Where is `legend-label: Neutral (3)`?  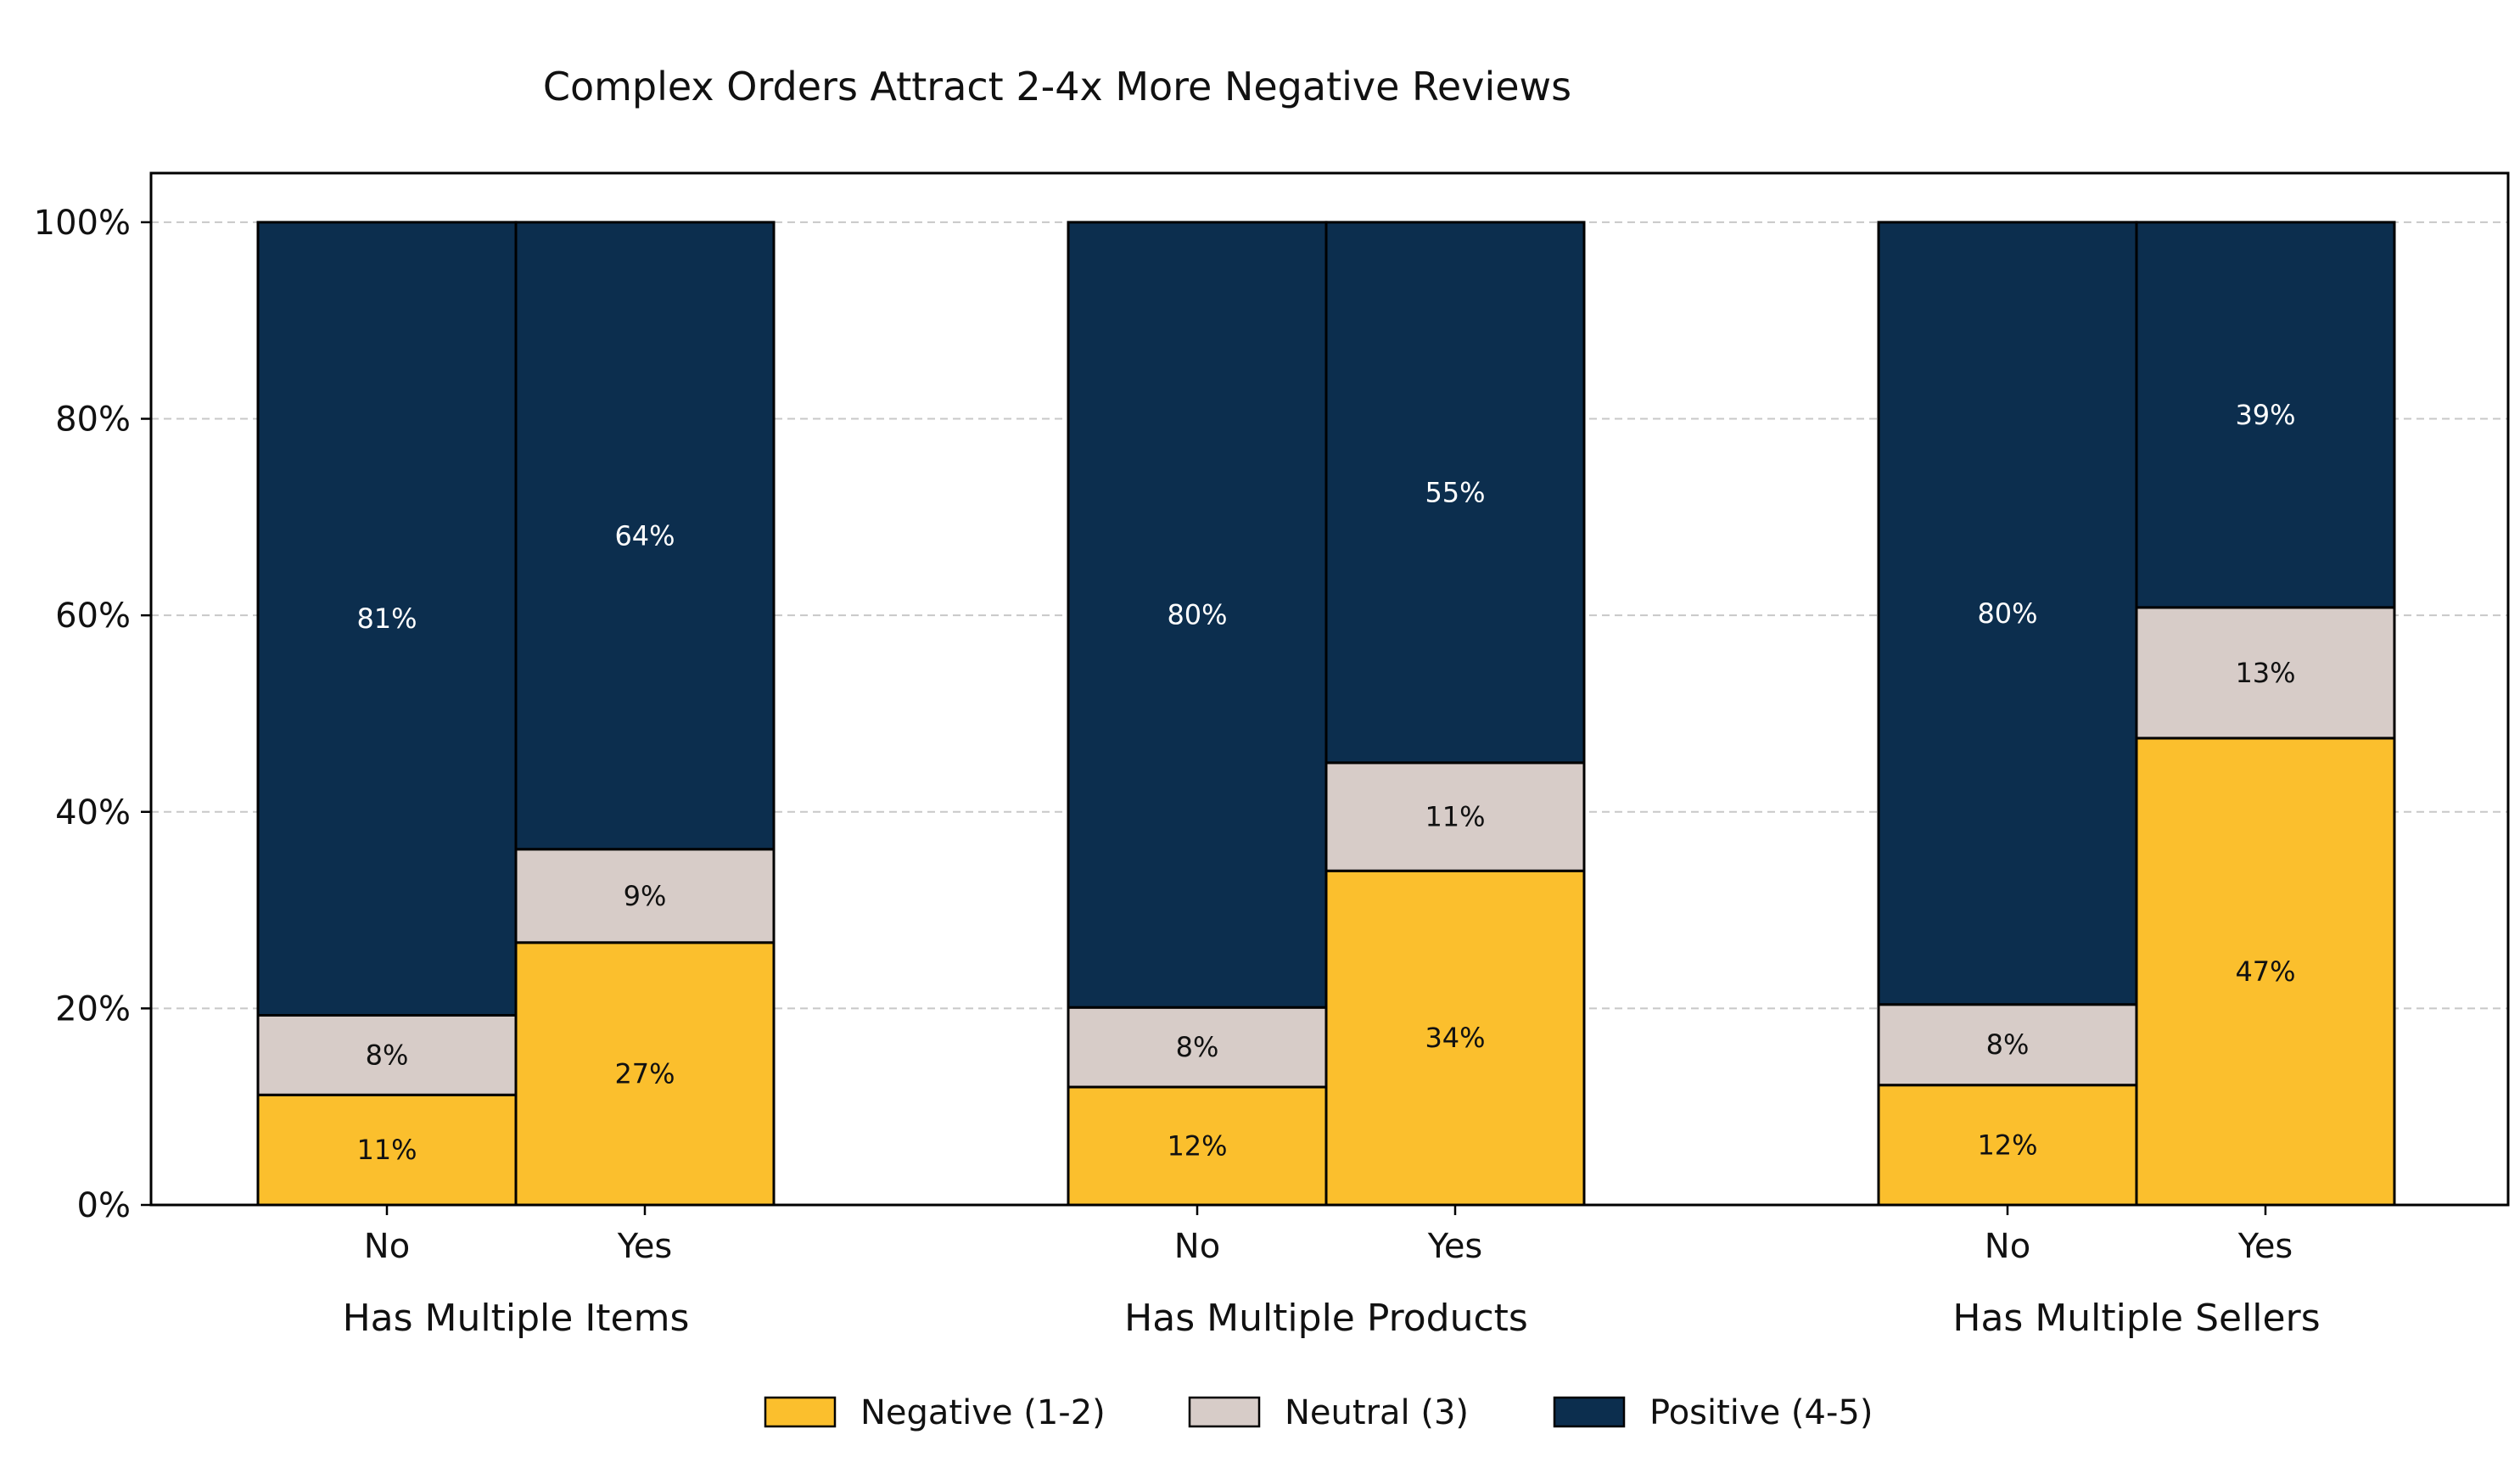
legend-label: Neutral (3) is located at coordinates (1377, 1412).